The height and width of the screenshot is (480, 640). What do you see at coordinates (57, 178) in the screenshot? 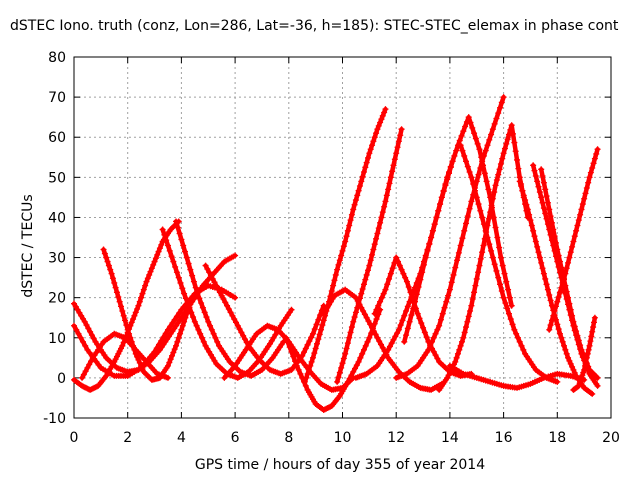
I see `y-tick-label: 50` at bounding box center [57, 178].